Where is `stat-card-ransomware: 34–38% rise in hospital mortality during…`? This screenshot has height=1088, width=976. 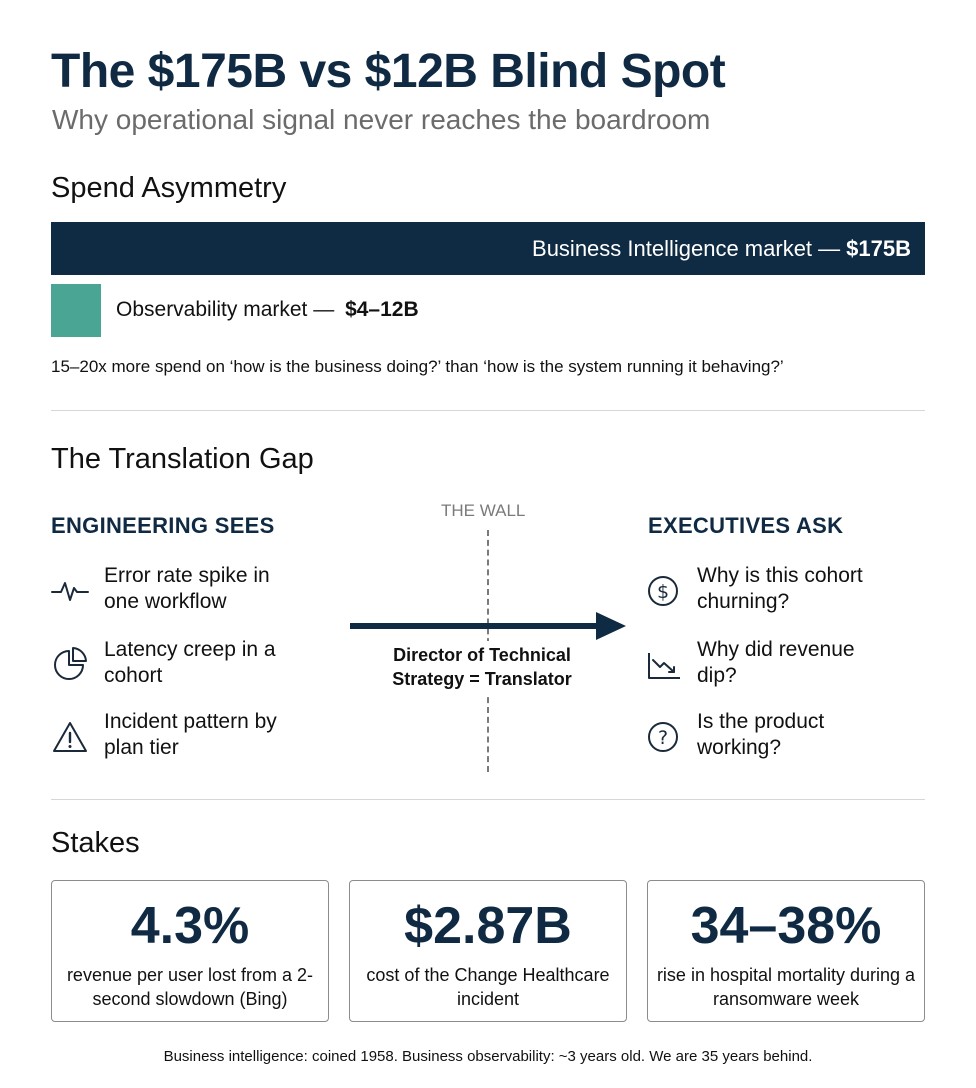 stat-card-ransomware: 34–38% rise in hospital mortality during… is located at coordinates (786, 951).